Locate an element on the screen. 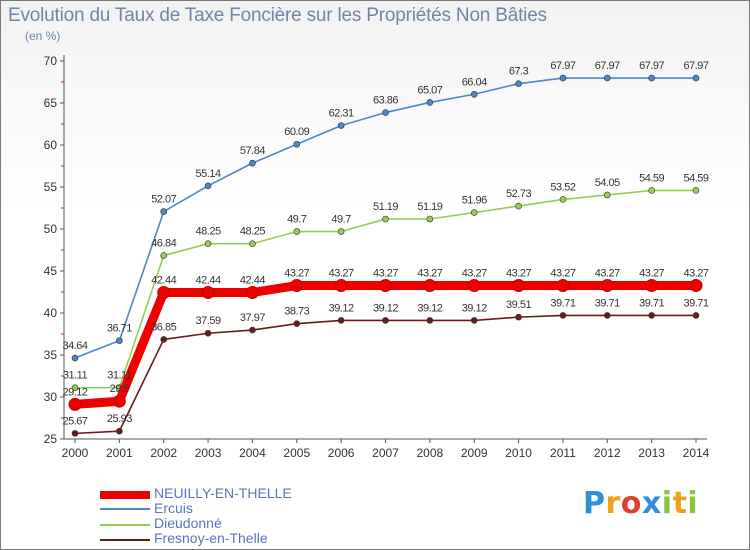  data-label: 37.97 is located at coordinates (252, 318).